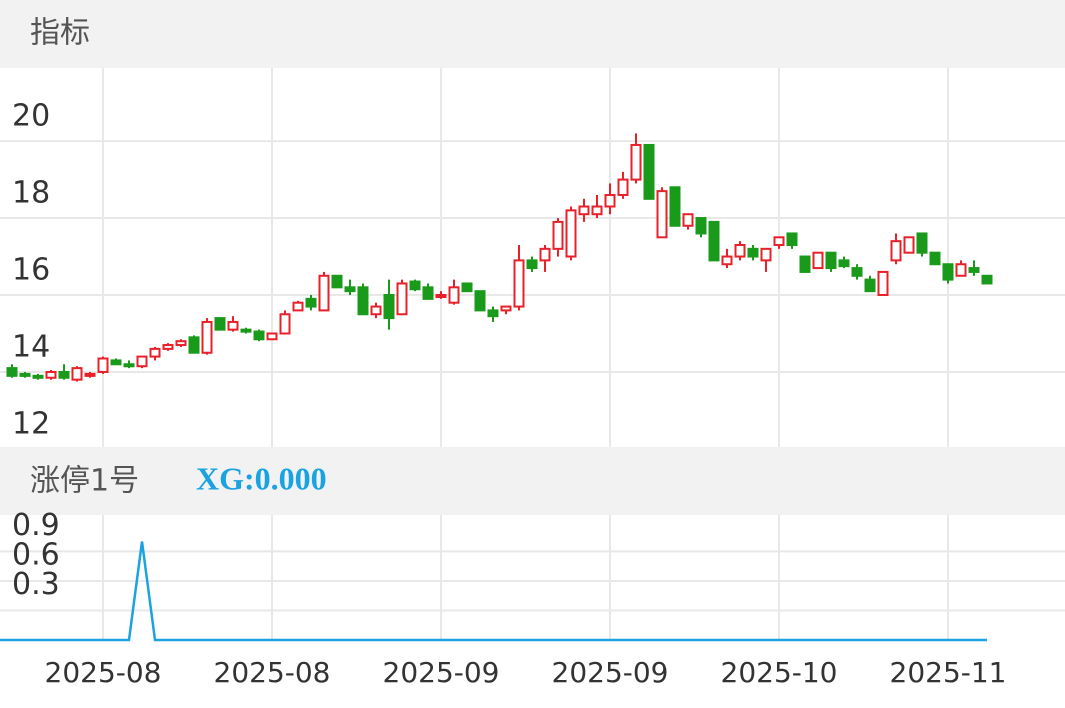  Describe the element at coordinates (31, 346) in the screenshot. I see `y-tick-label: 14` at that location.